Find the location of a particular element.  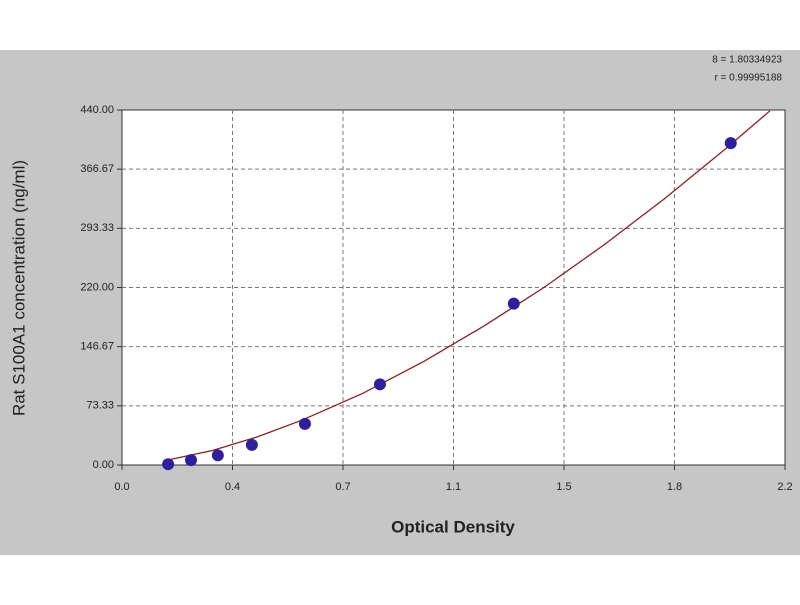

y-tick-label: 366.67 is located at coordinates (97, 169).